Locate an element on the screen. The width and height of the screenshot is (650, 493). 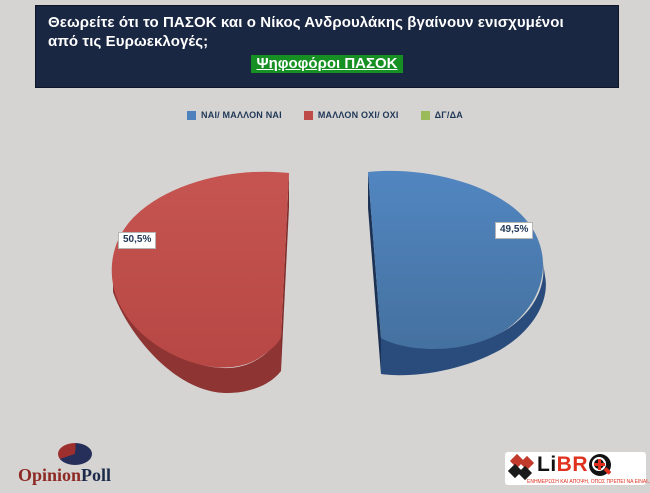
libre-diamonds-icon is located at coordinates (521, 467).